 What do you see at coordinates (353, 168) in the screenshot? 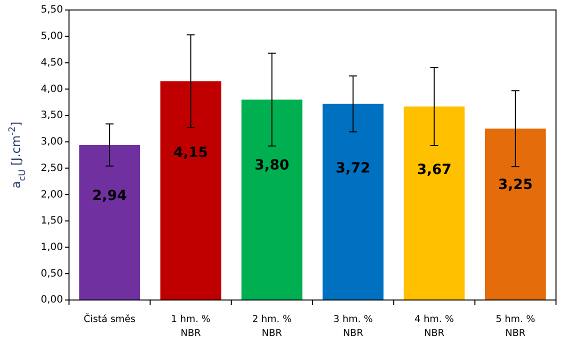
I see `data-label: 3,72` at bounding box center [353, 168].